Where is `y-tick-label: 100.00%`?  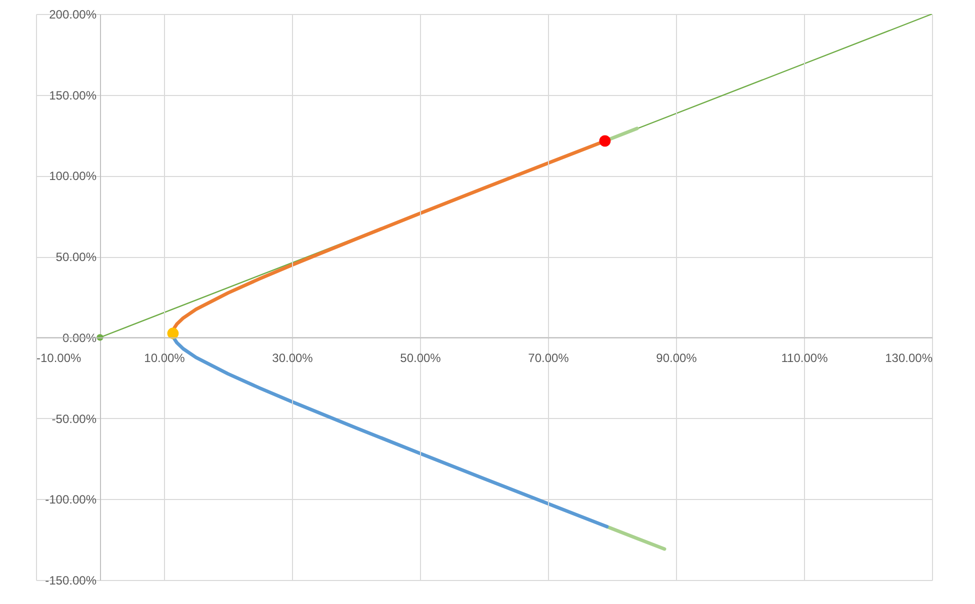 y-tick-label: 100.00% is located at coordinates (73, 176).